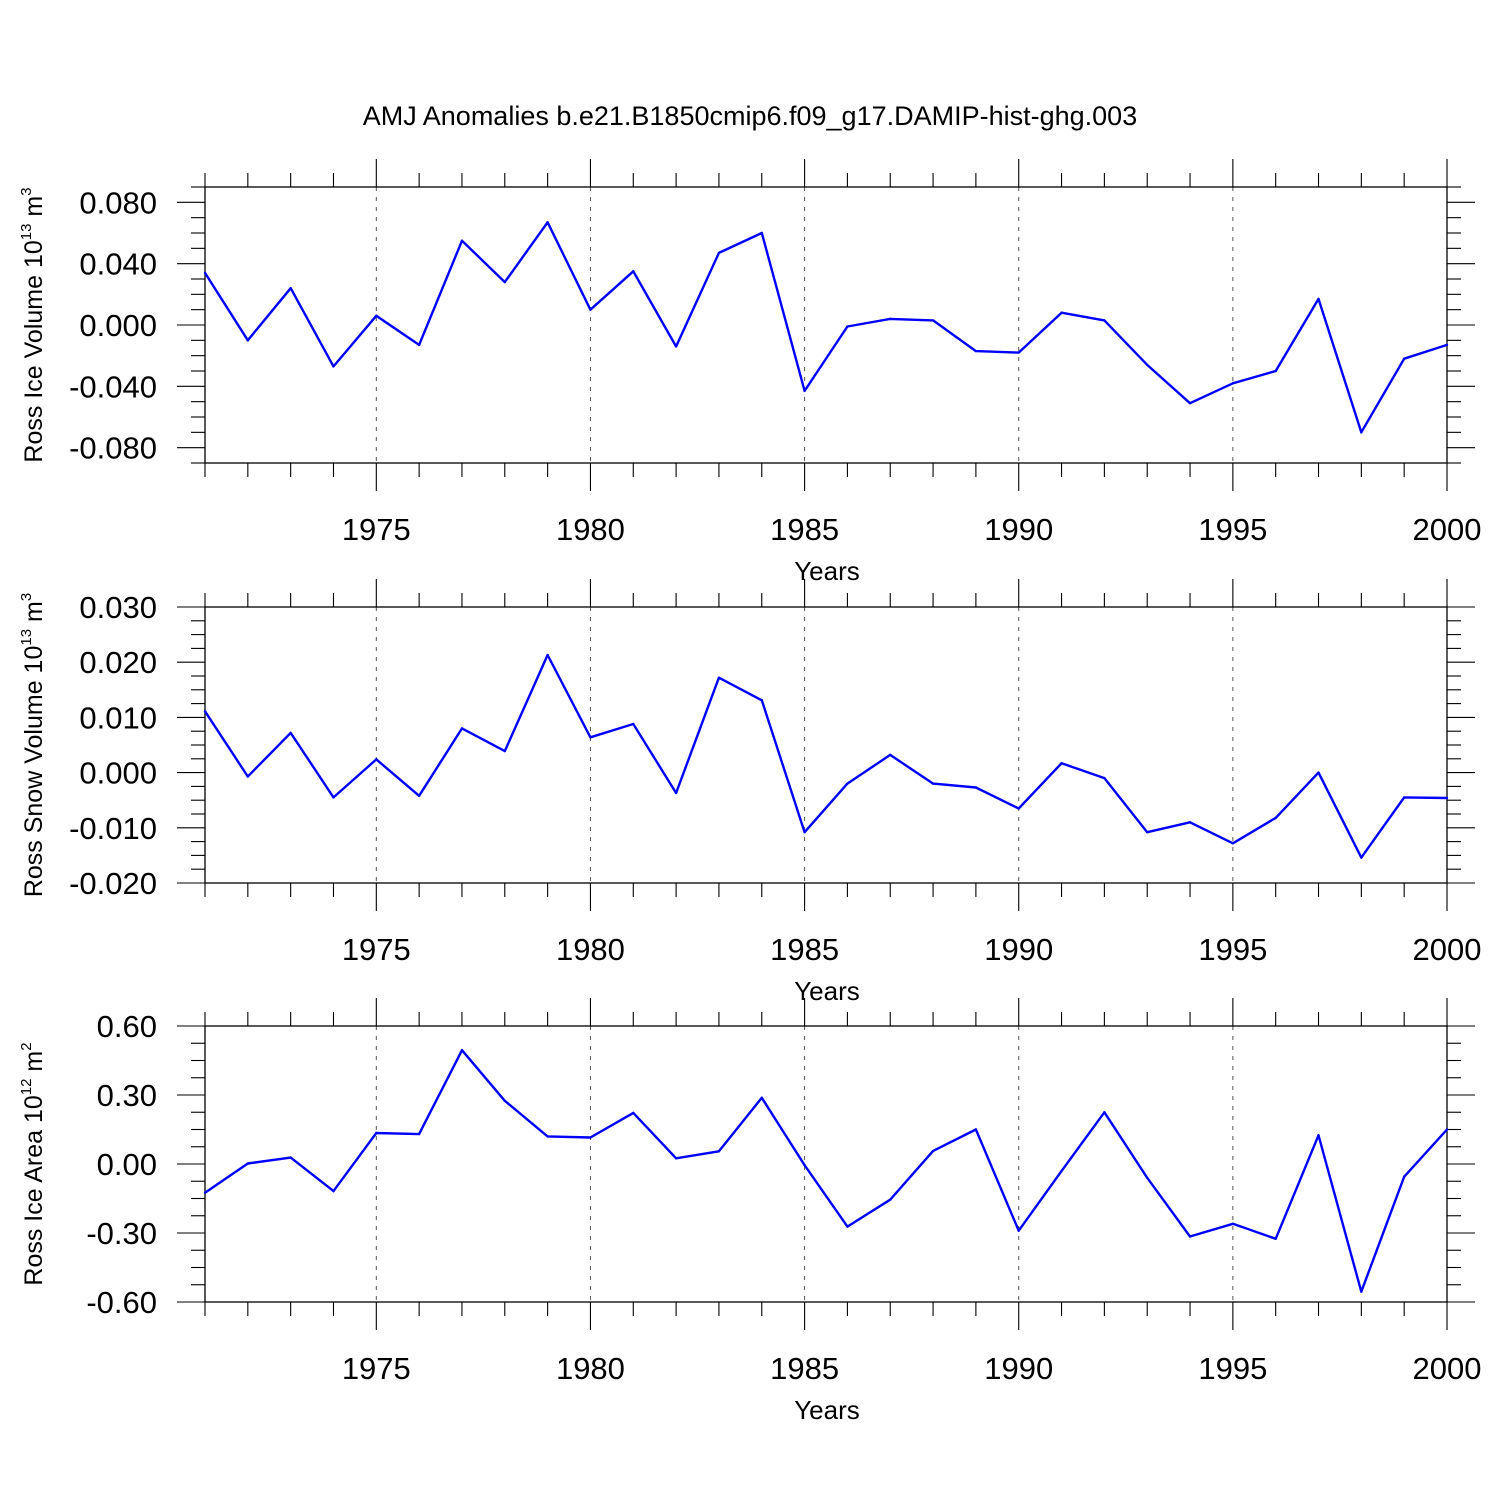 The image size is (1500, 1500). What do you see at coordinates (1447, 949) in the screenshot?
I see `x-tick-label: 2000` at bounding box center [1447, 949].